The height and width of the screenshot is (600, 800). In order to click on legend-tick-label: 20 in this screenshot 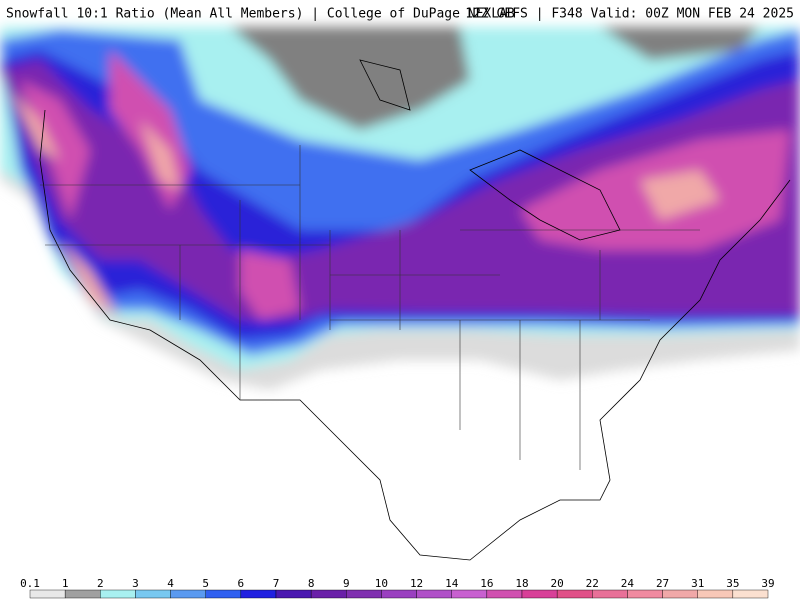, I will do `click(557, 583)`.